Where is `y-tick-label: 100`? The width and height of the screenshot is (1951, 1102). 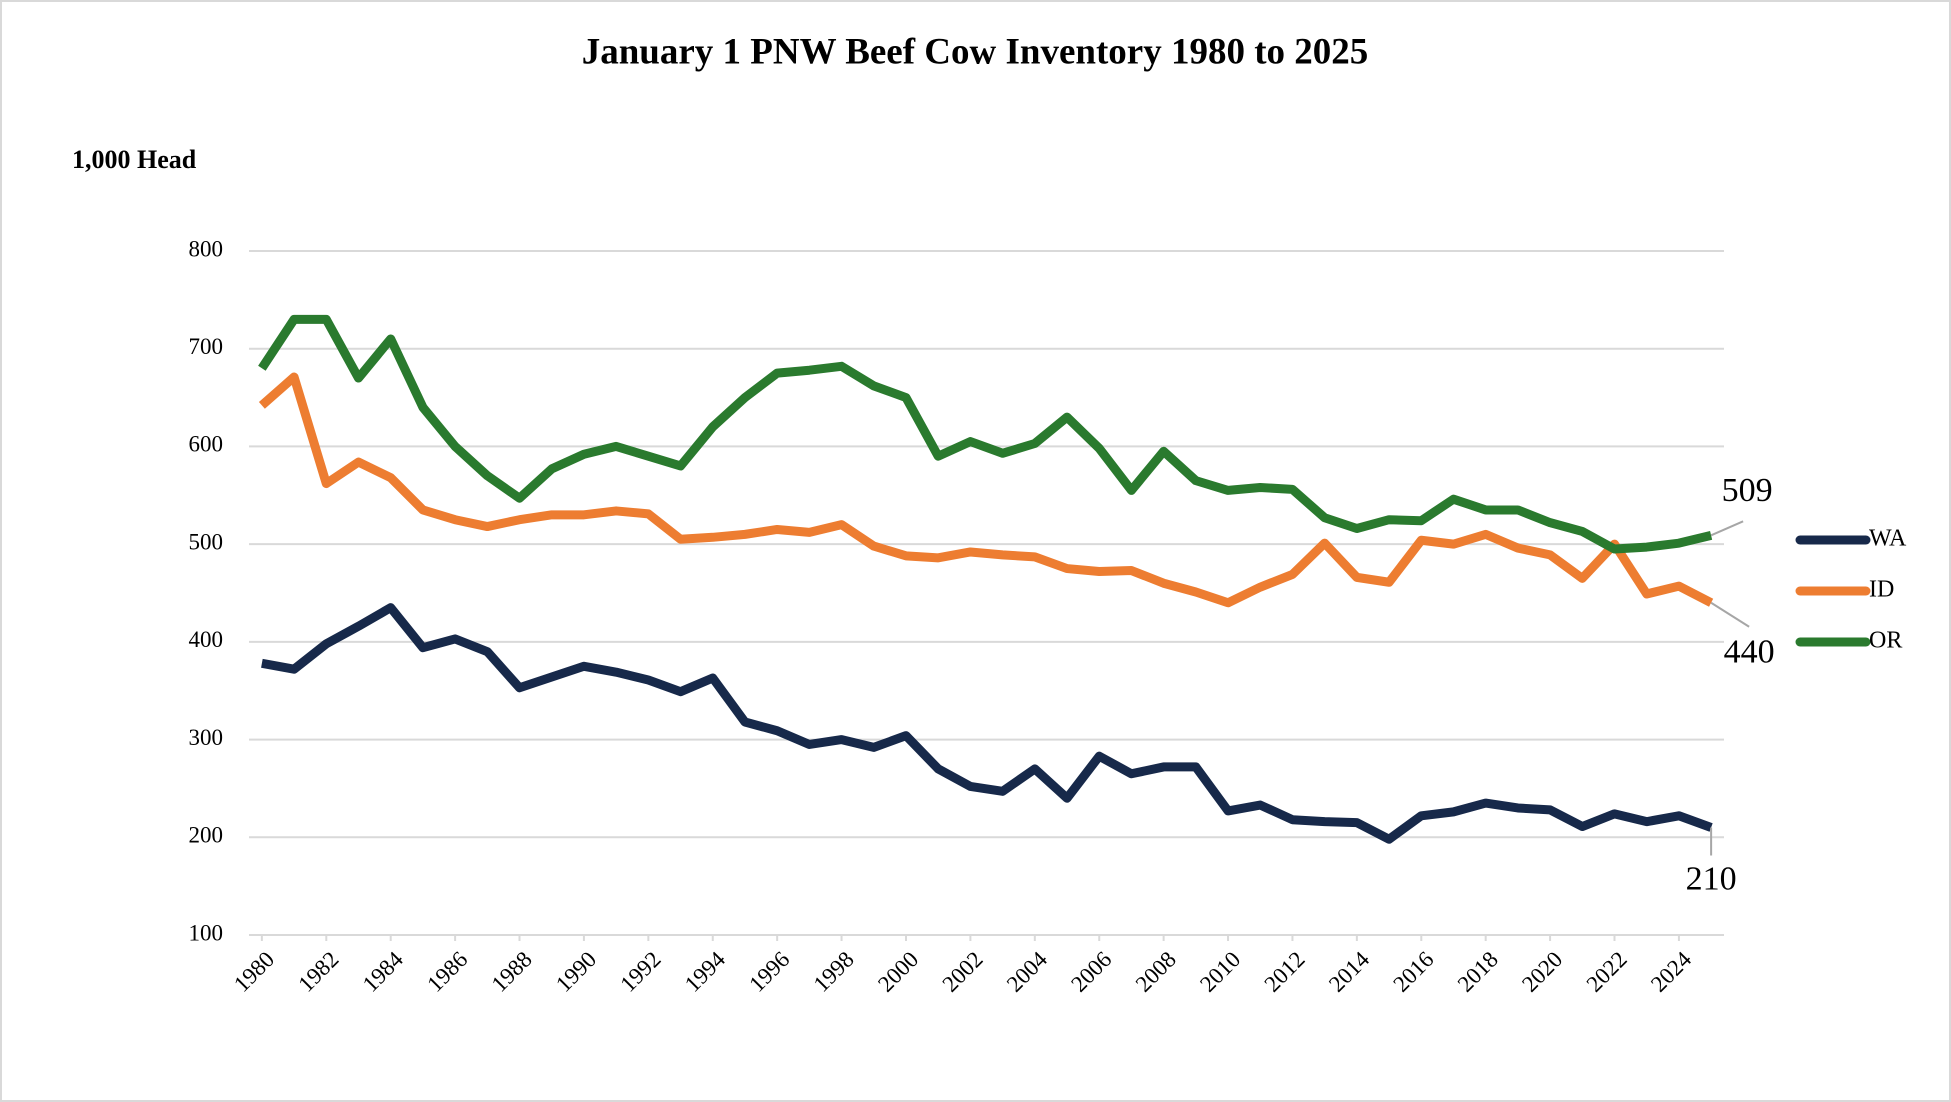
y-tick-label: 100 is located at coordinates (206, 932).